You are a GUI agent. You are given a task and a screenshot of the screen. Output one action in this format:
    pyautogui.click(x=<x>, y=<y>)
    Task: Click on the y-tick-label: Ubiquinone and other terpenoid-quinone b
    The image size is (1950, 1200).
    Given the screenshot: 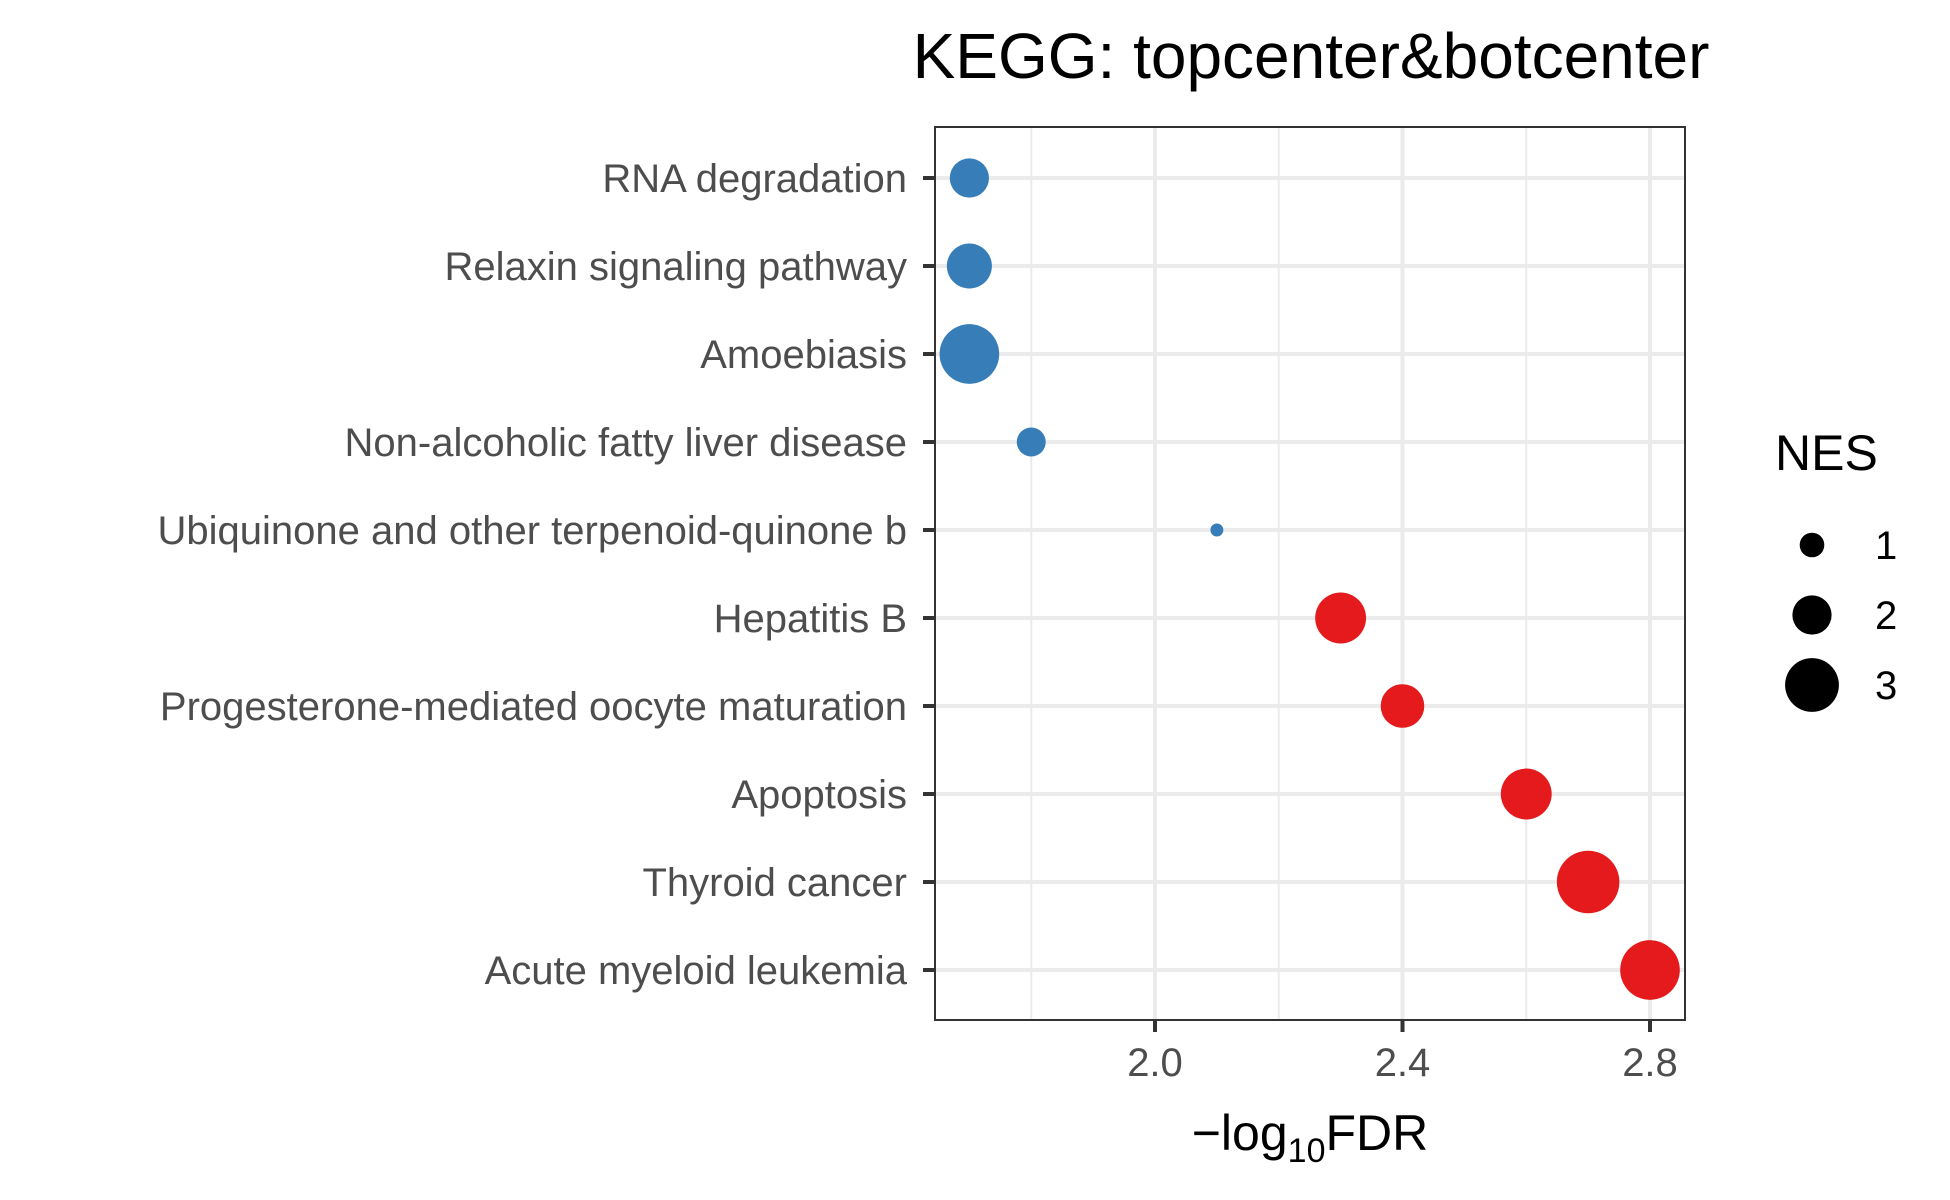 What is the action you would take?
    pyautogui.click(x=532, y=531)
    